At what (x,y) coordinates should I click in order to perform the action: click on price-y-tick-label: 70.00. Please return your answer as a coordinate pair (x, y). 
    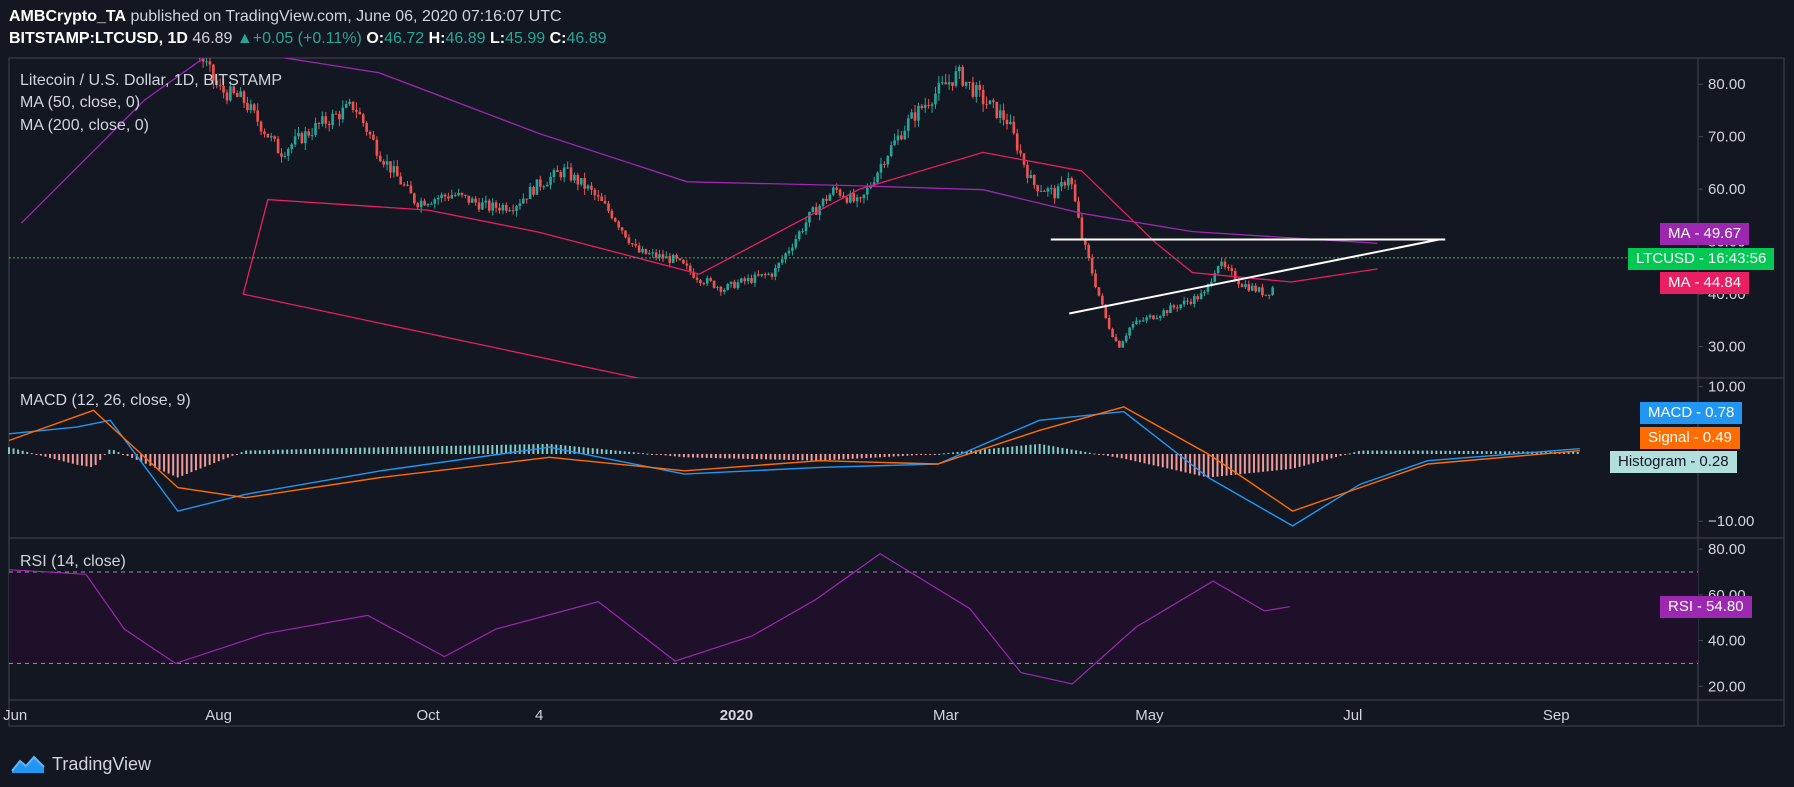
    Looking at the image, I should click on (1727, 137).